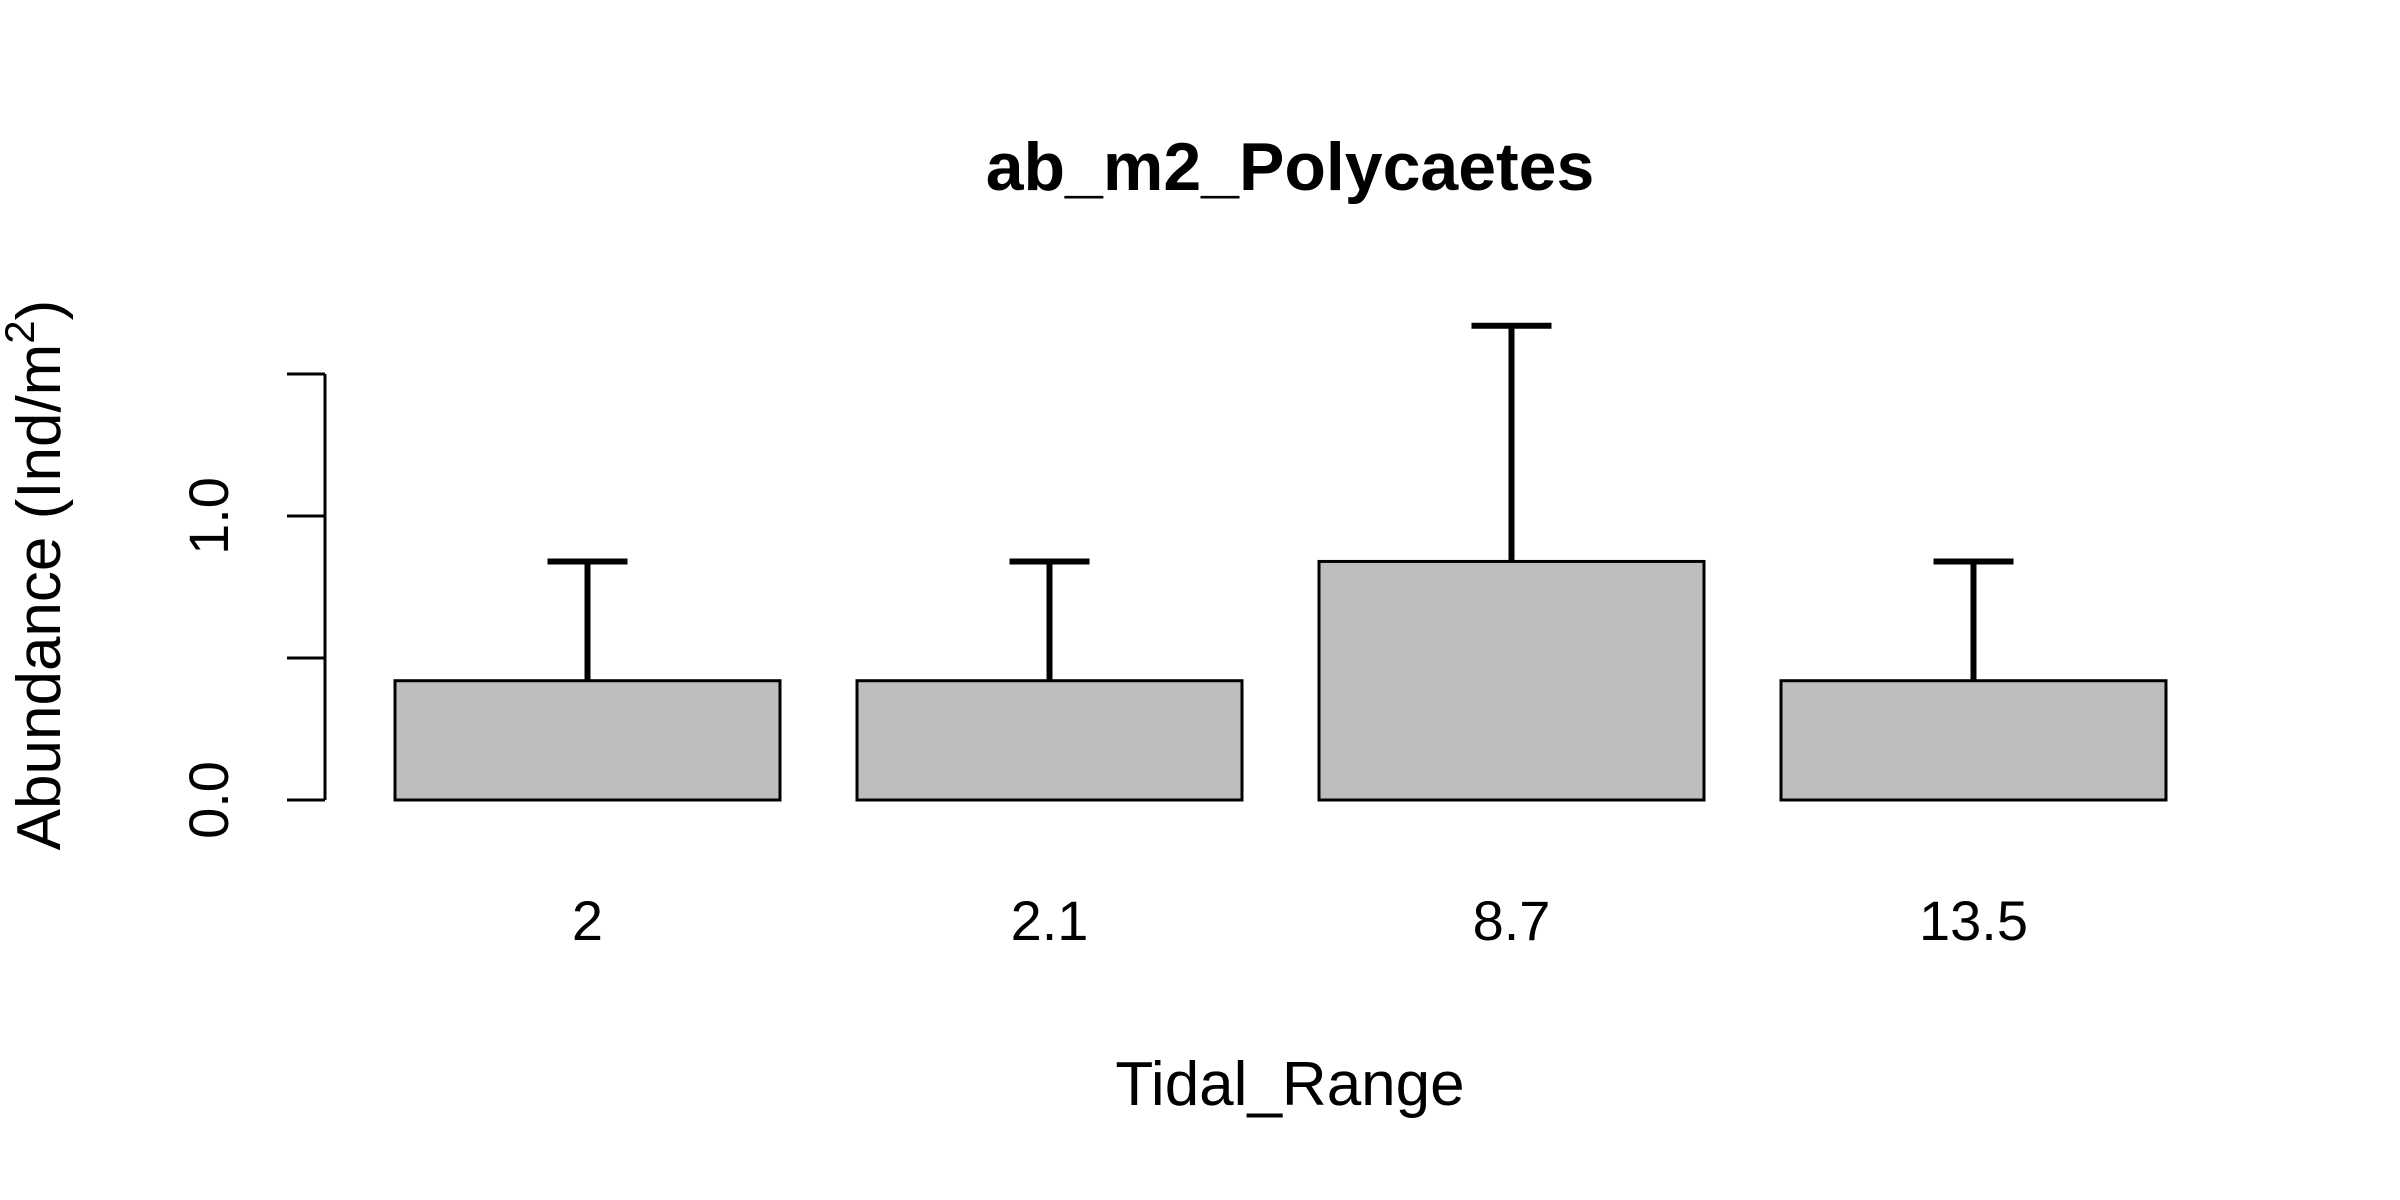  I want to click on bars, so click(1280, 680).